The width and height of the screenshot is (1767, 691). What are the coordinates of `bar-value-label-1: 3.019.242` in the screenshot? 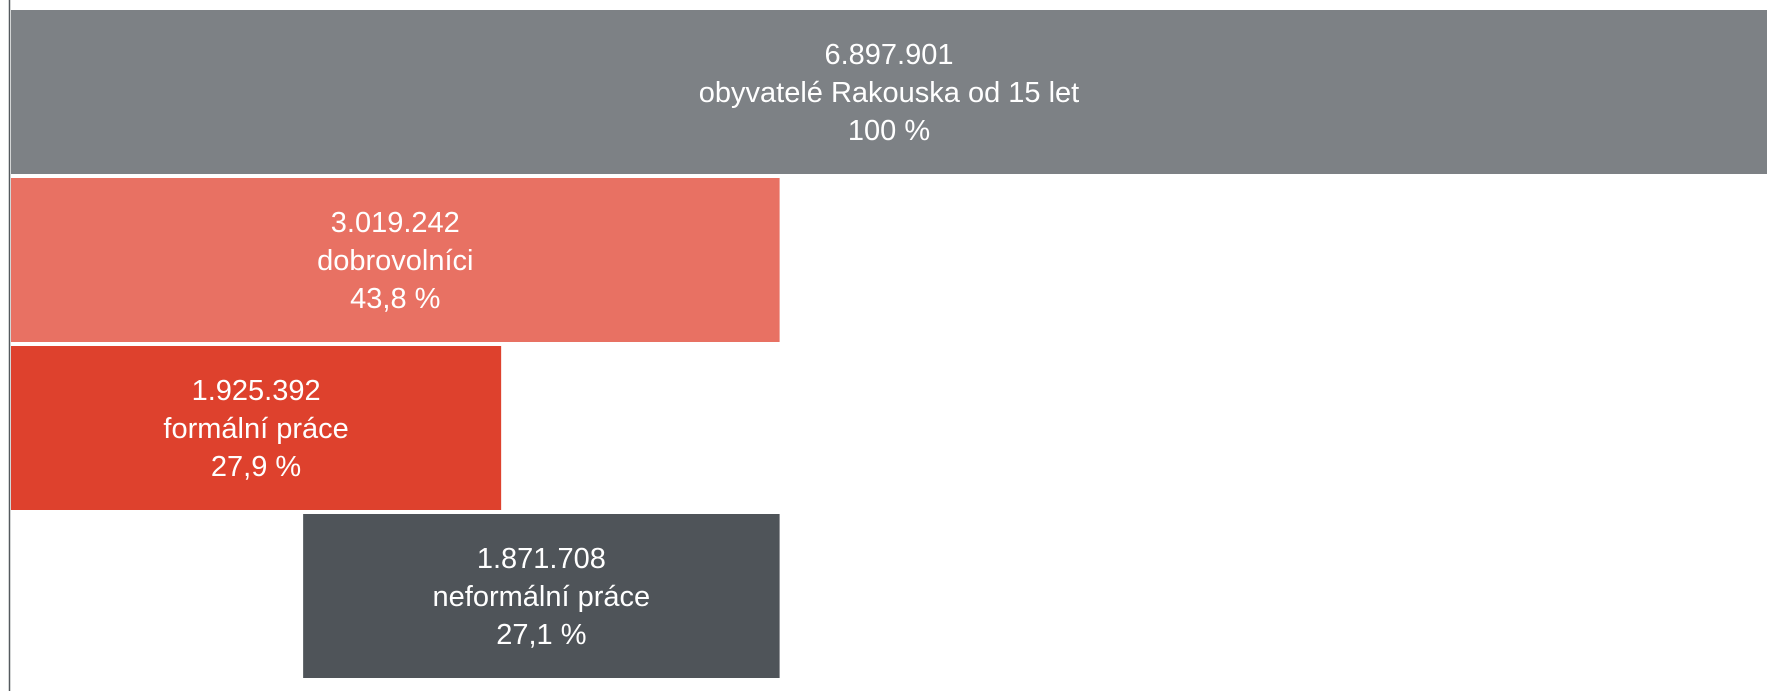 It's located at (395, 223).